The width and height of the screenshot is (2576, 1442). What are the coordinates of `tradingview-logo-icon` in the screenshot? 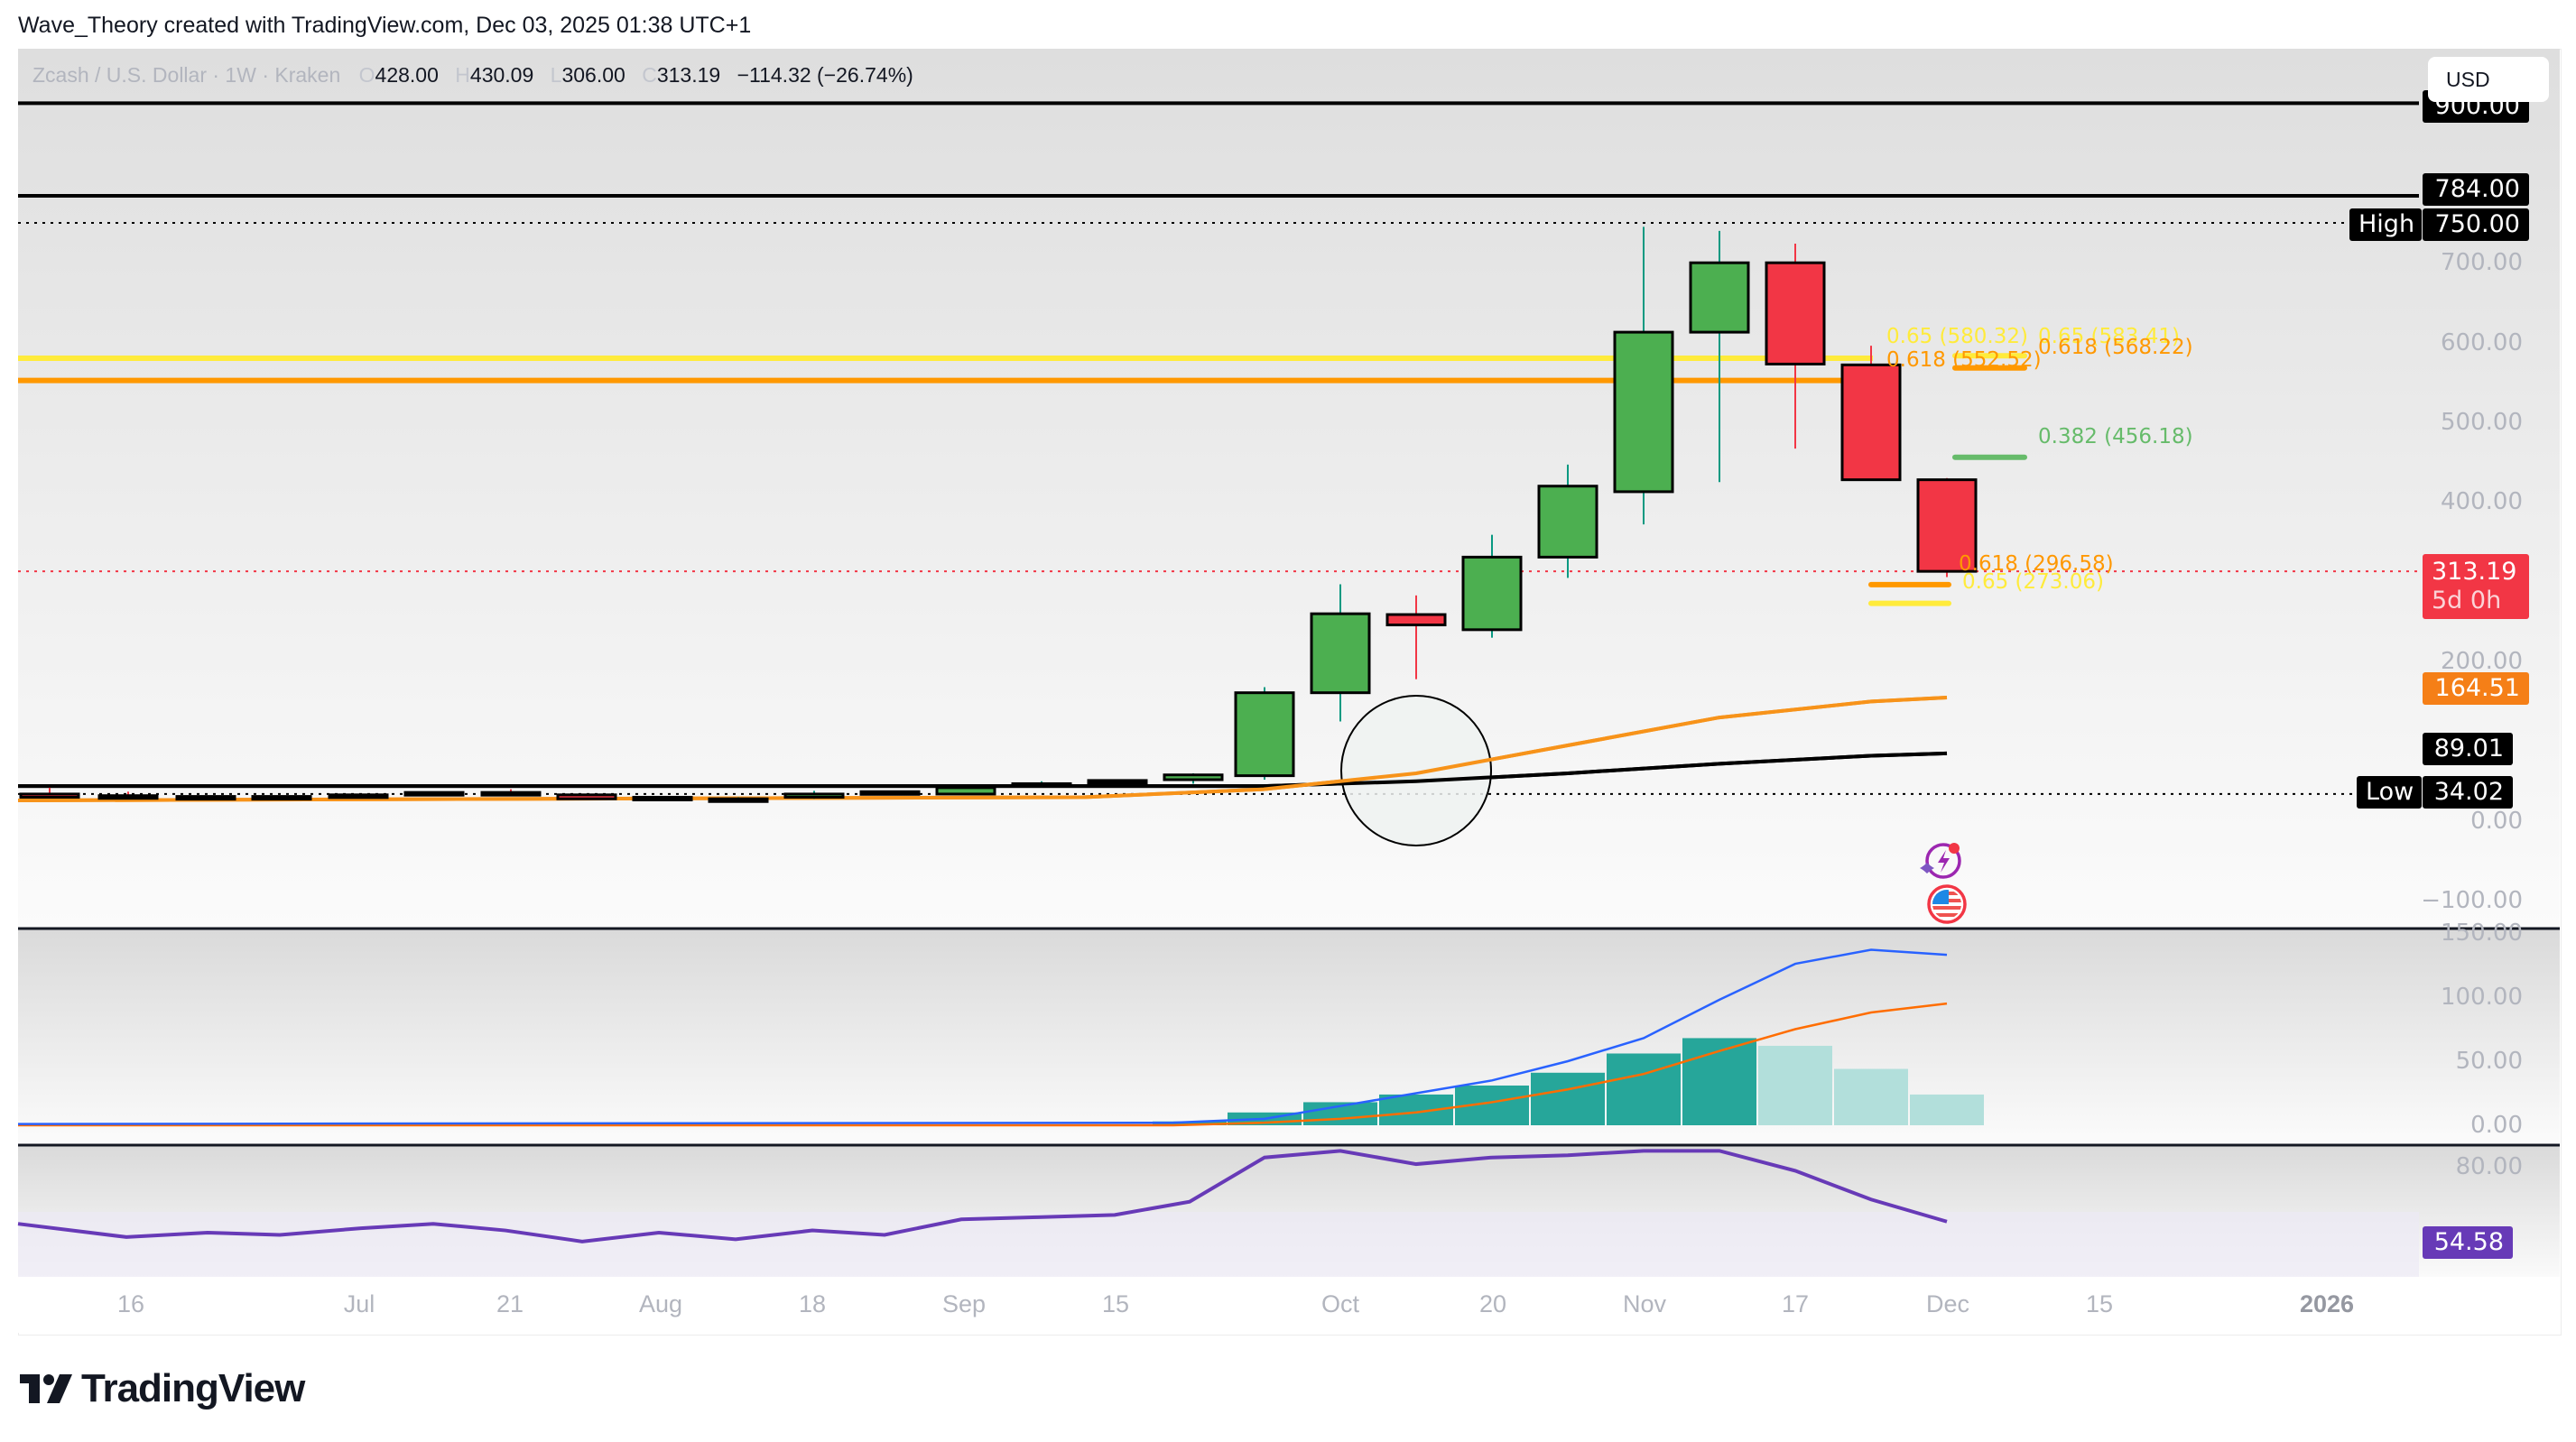 It's located at (46, 1388).